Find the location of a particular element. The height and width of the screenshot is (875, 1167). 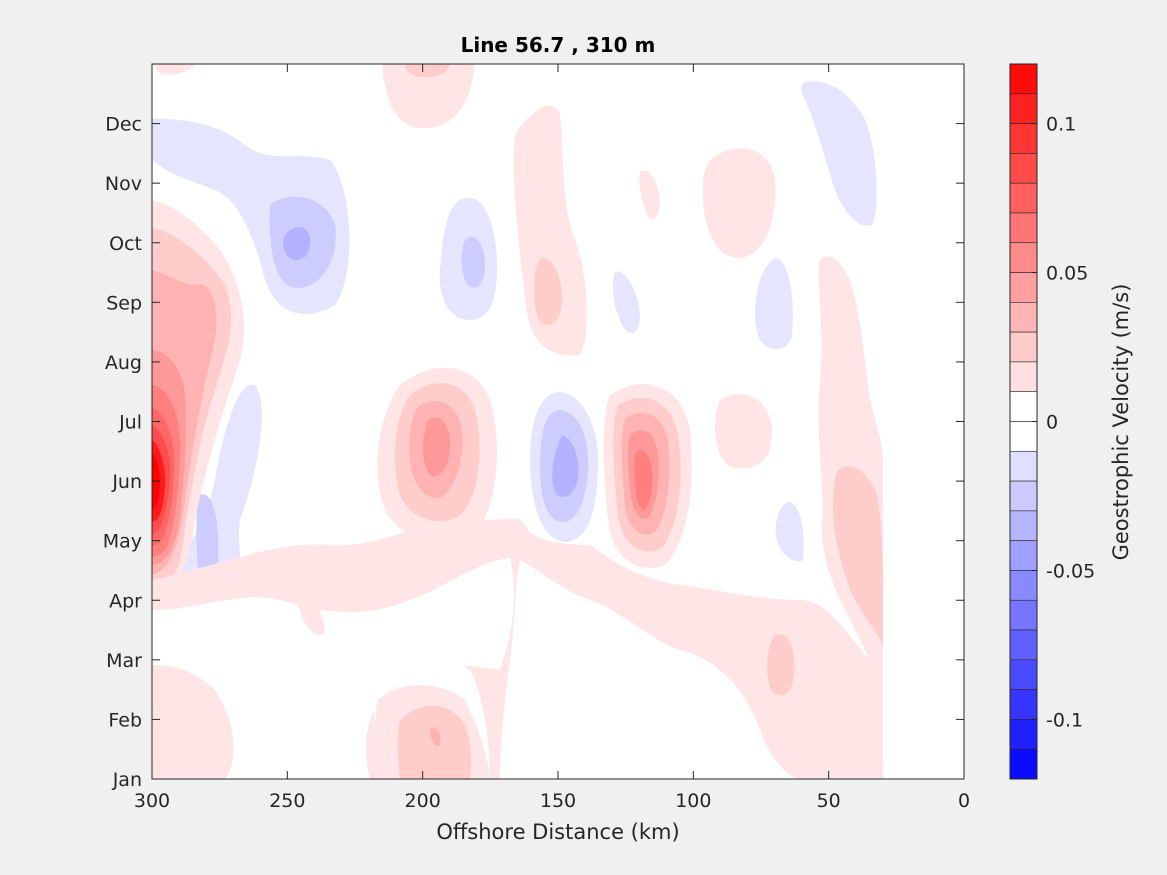

x-tick-label: 50 is located at coordinates (829, 801).